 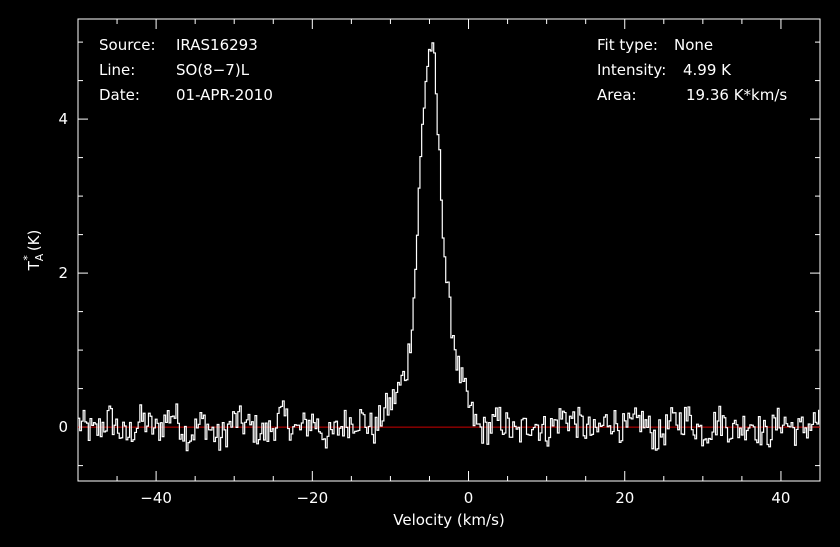 I want to click on fit-type-value: None, so click(x=694, y=45).